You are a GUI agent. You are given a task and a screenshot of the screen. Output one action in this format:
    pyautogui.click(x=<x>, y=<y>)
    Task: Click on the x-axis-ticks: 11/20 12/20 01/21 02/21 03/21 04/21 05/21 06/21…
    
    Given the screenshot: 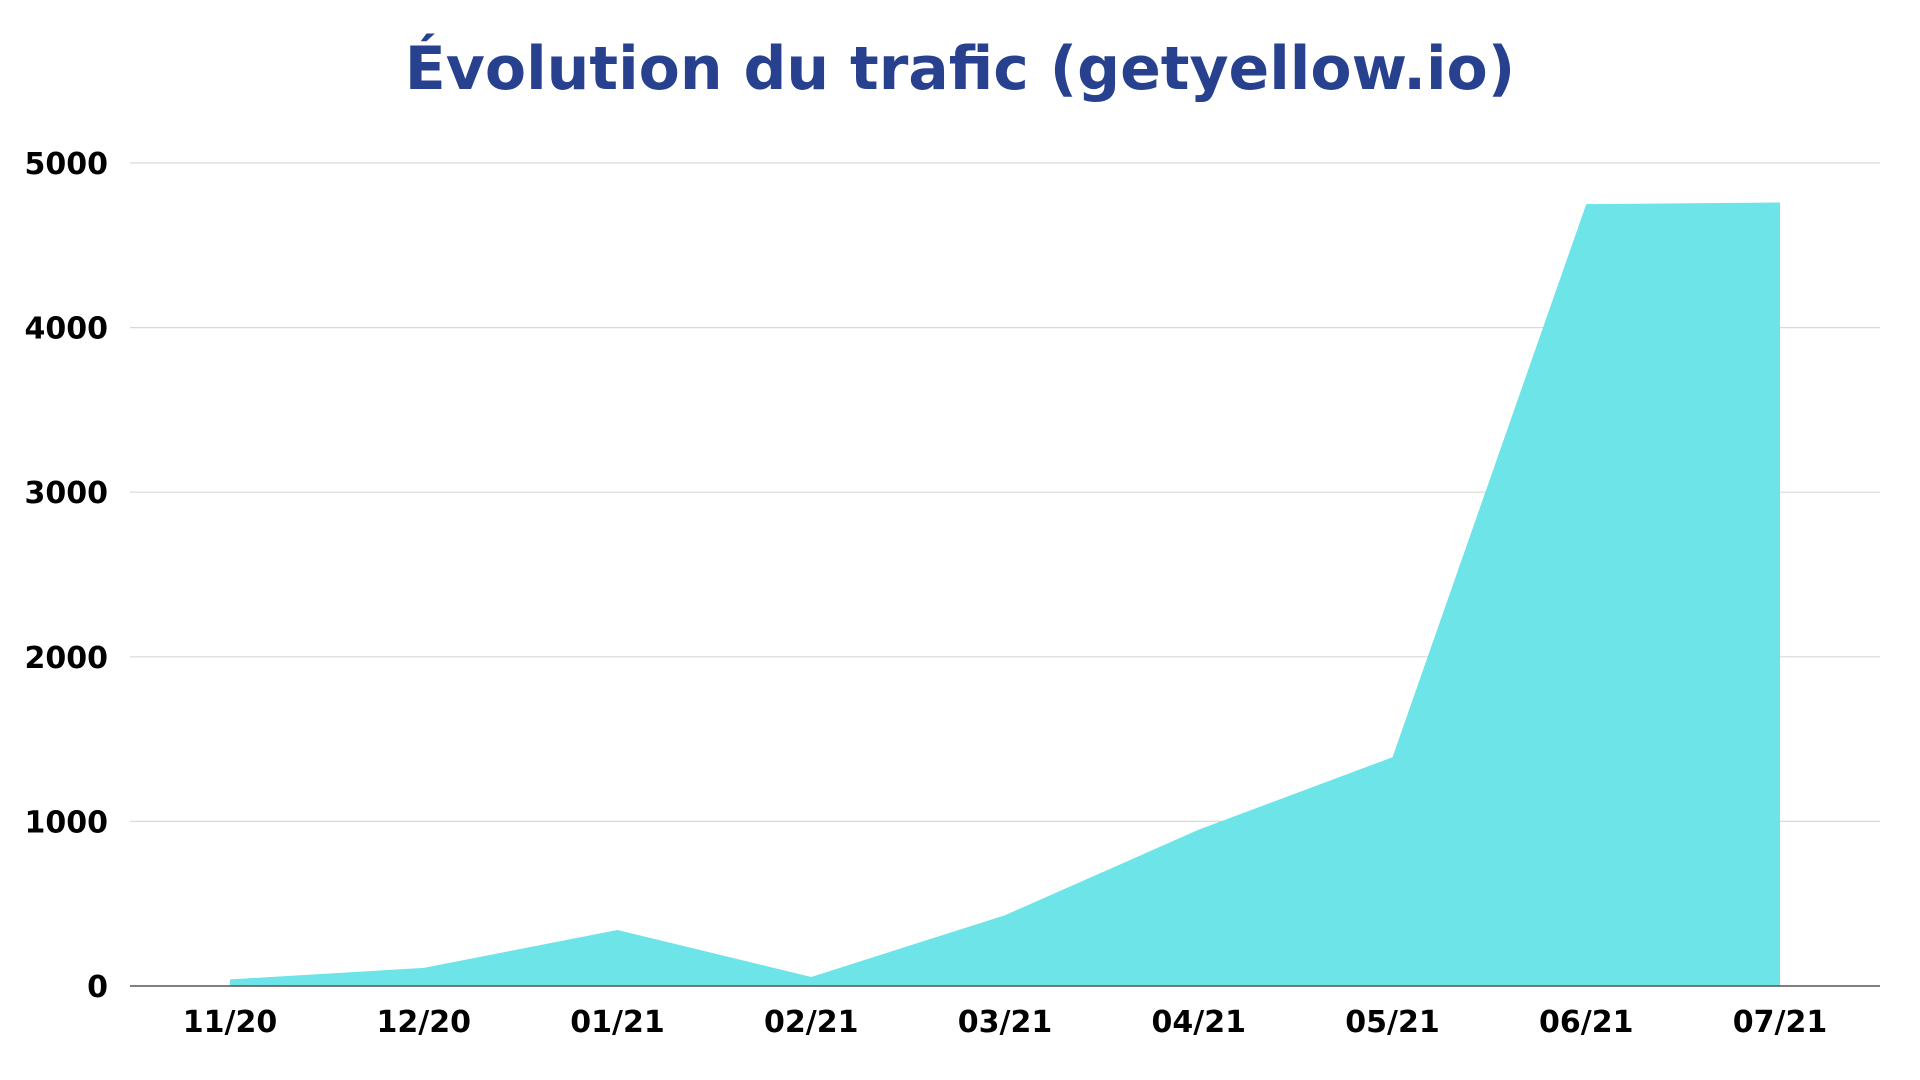 What is the action you would take?
    pyautogui.click(x=1005, y=1022)
    